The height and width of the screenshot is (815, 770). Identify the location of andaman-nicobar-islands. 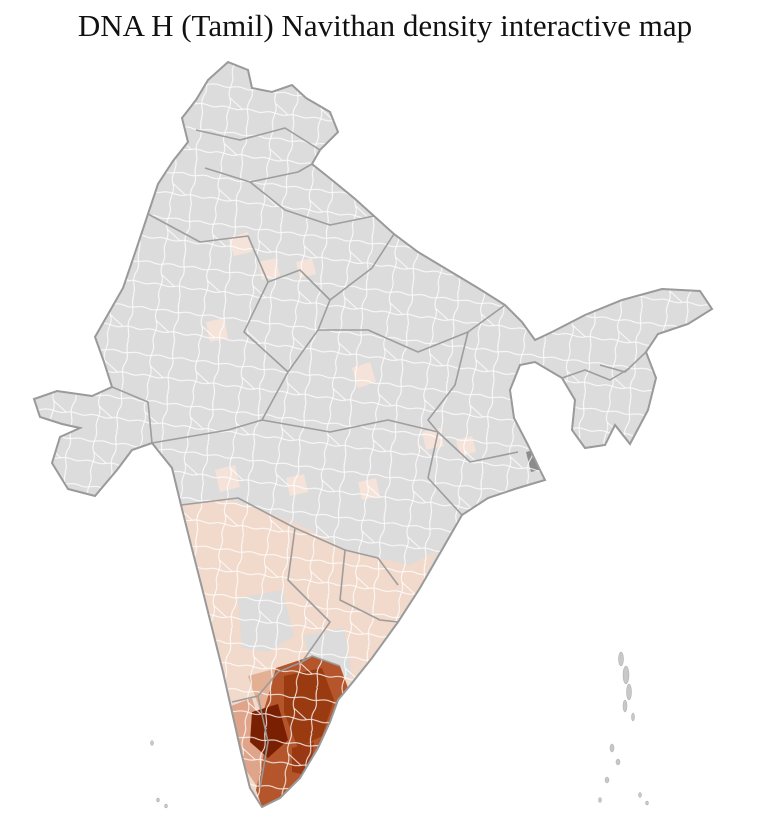
(623, 728).